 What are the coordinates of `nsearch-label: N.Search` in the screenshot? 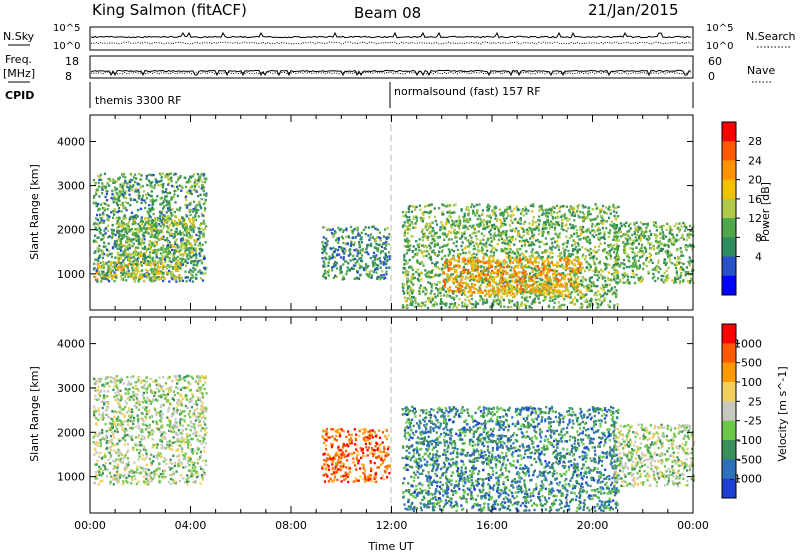 It's located at (771, 36).